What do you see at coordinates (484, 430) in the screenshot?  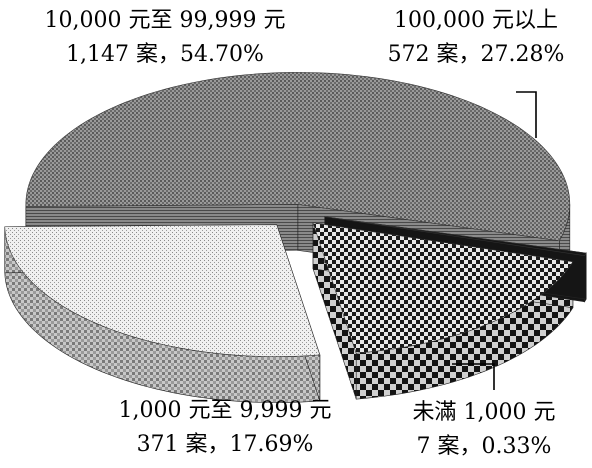 I see `slice-label-under-1000: 未滿 1,000 元 7 案，0.33%` at bounding box center [484, 430].